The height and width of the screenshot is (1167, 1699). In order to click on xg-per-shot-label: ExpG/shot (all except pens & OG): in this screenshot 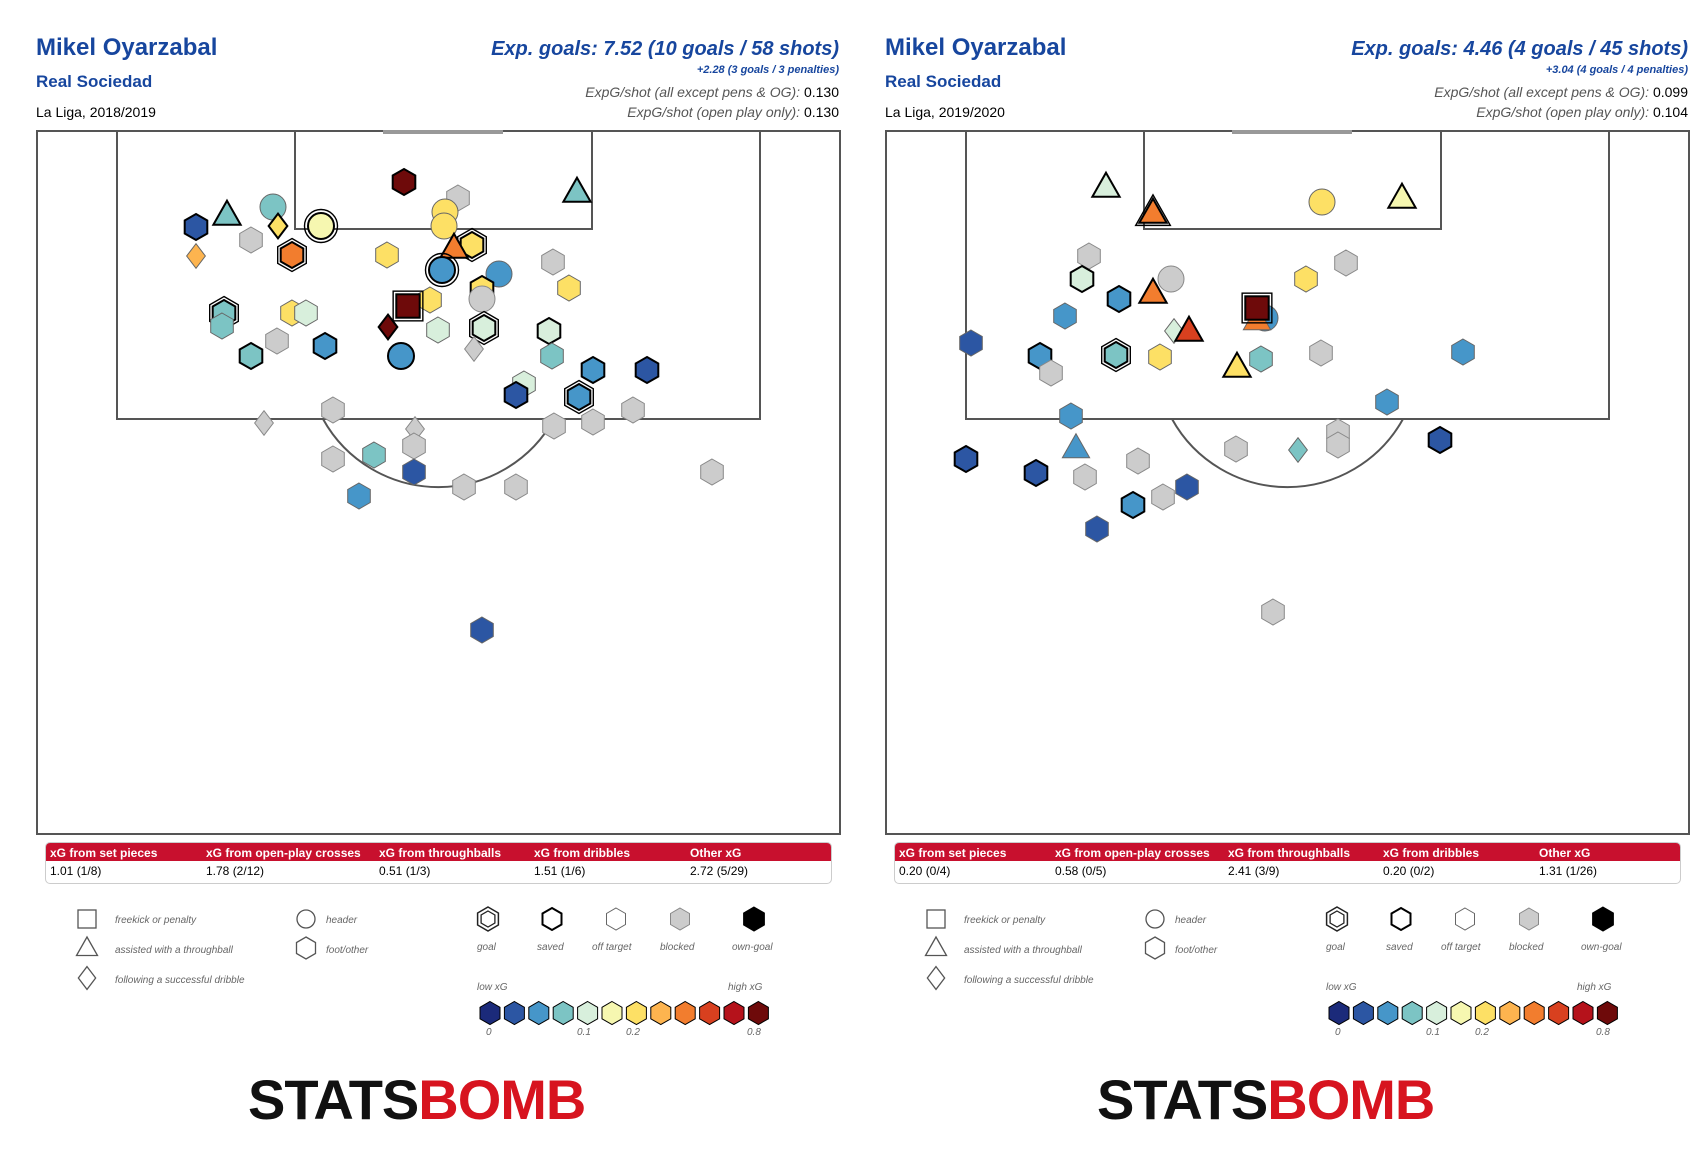, I will do `click(1542, 92)`.